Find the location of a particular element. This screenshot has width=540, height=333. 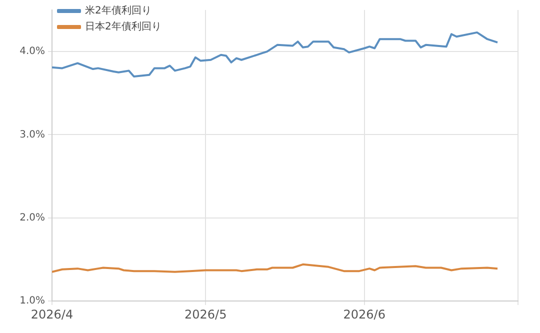

x-tick-label: 2026/6 is located at coordinates (364, 314).